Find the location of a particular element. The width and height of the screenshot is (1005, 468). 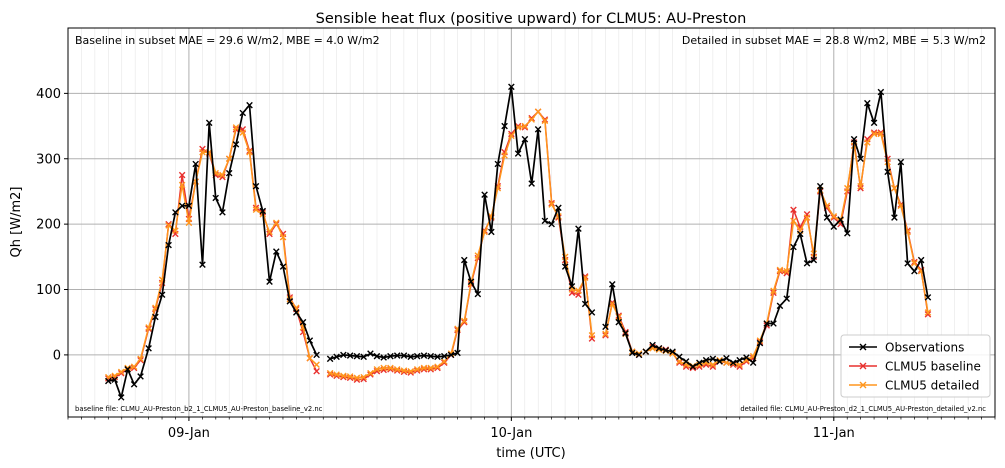

legend-box is located at coordinates (915, 366).